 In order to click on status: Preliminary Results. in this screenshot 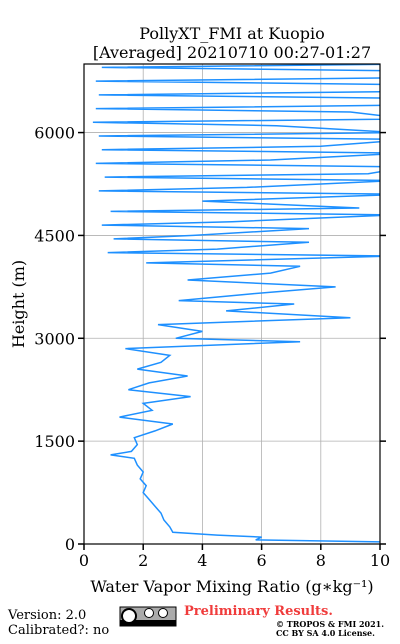, I will do `click(258, 611)`.